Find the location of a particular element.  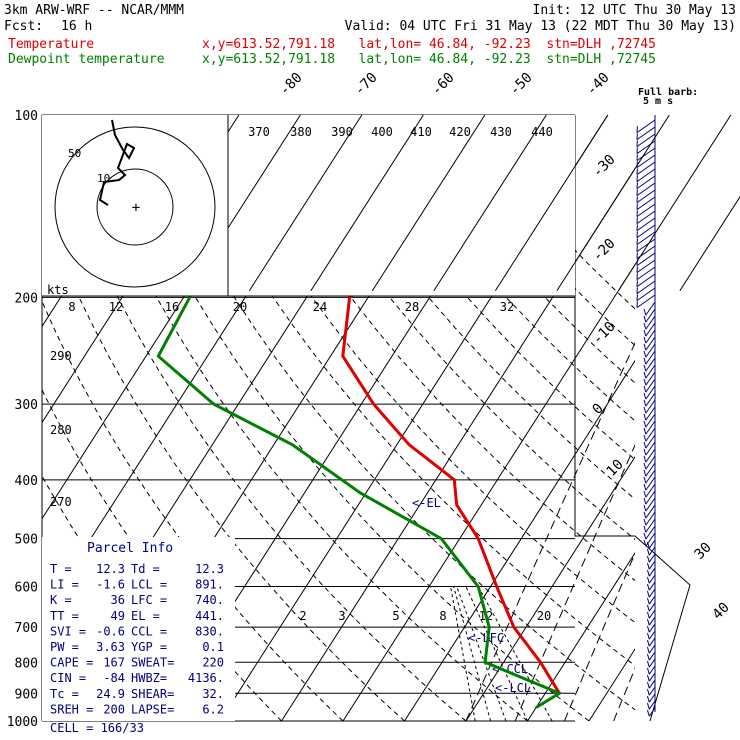

parcel-info-row: LI = -1.6 LCL = 891. is located at coordinates (137, 585).